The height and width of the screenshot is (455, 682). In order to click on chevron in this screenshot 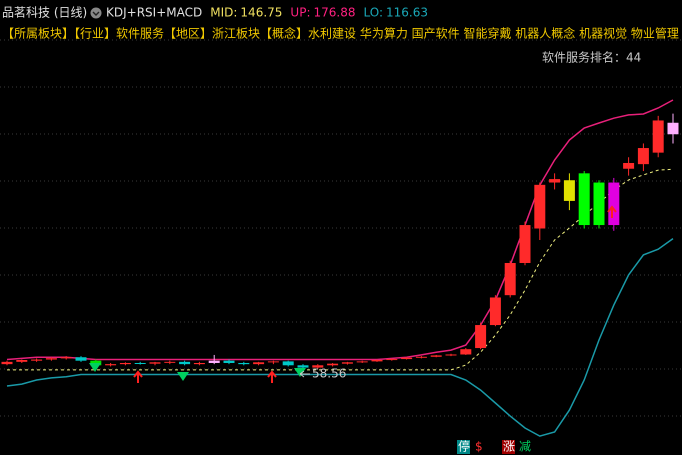, I will do `click(96, 13)`.